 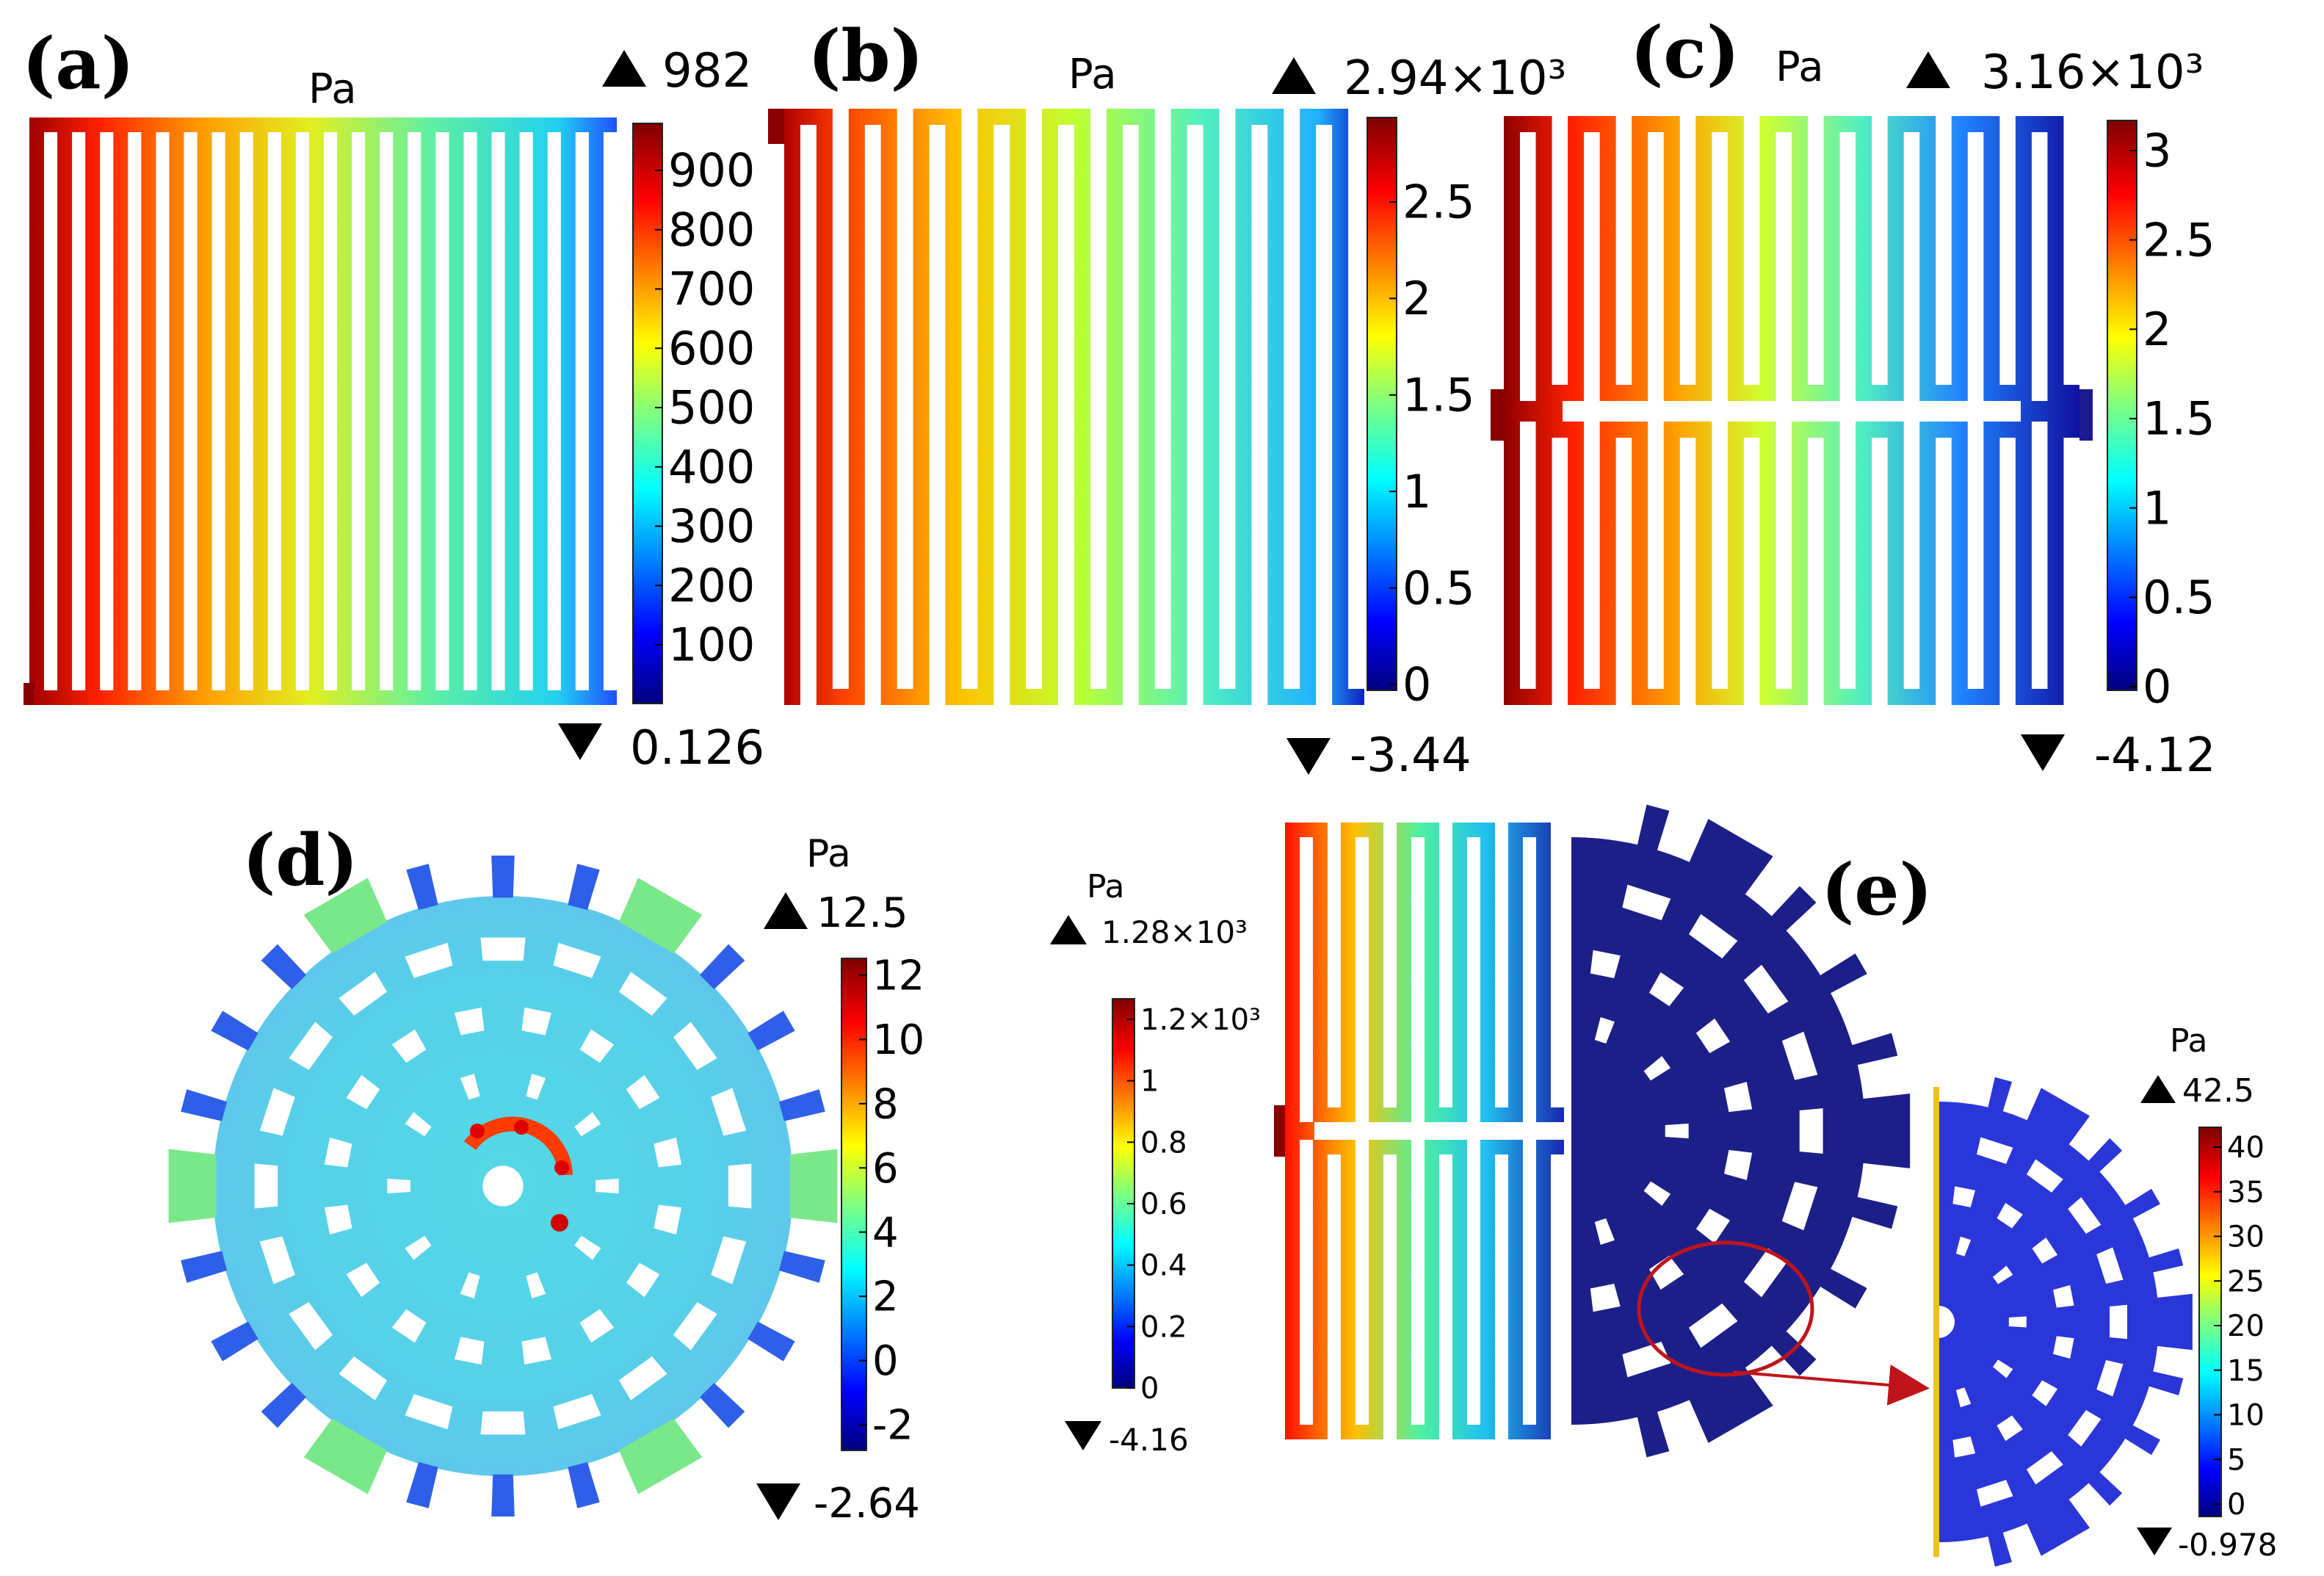 What do you see at coordinates (518, 1174) in the screenshot?
I see `panel-d-hotspot` at bounding box center [518, 1174].